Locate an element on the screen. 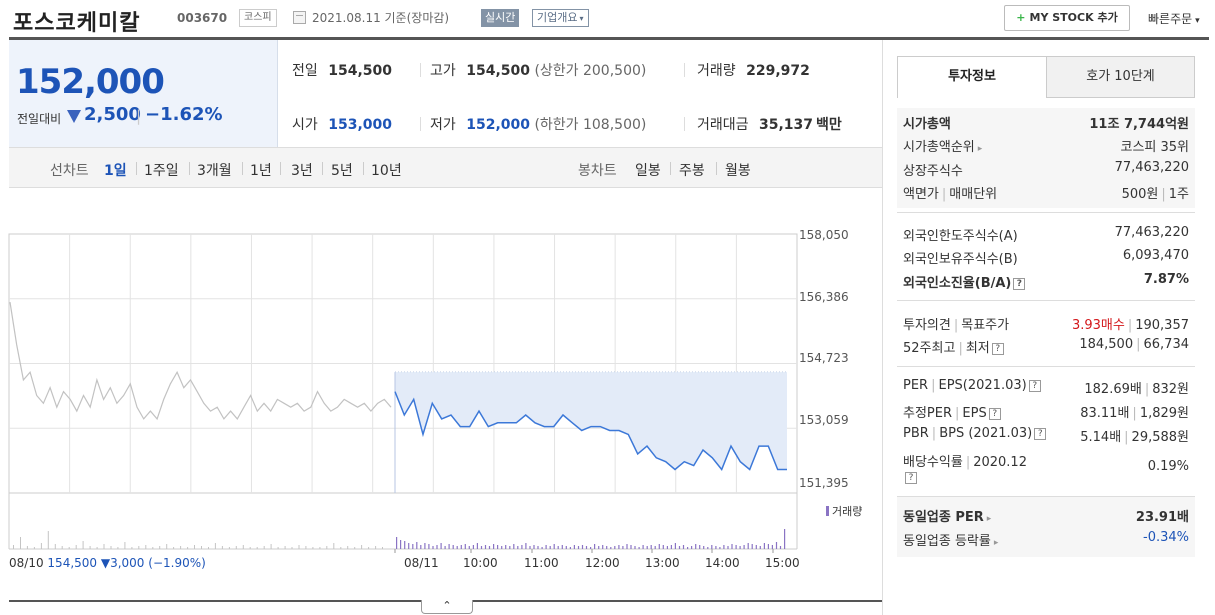 The width and height of the screenshot is (1215, 615). change-label: 전일대비 is located at coordinates (39, 119).